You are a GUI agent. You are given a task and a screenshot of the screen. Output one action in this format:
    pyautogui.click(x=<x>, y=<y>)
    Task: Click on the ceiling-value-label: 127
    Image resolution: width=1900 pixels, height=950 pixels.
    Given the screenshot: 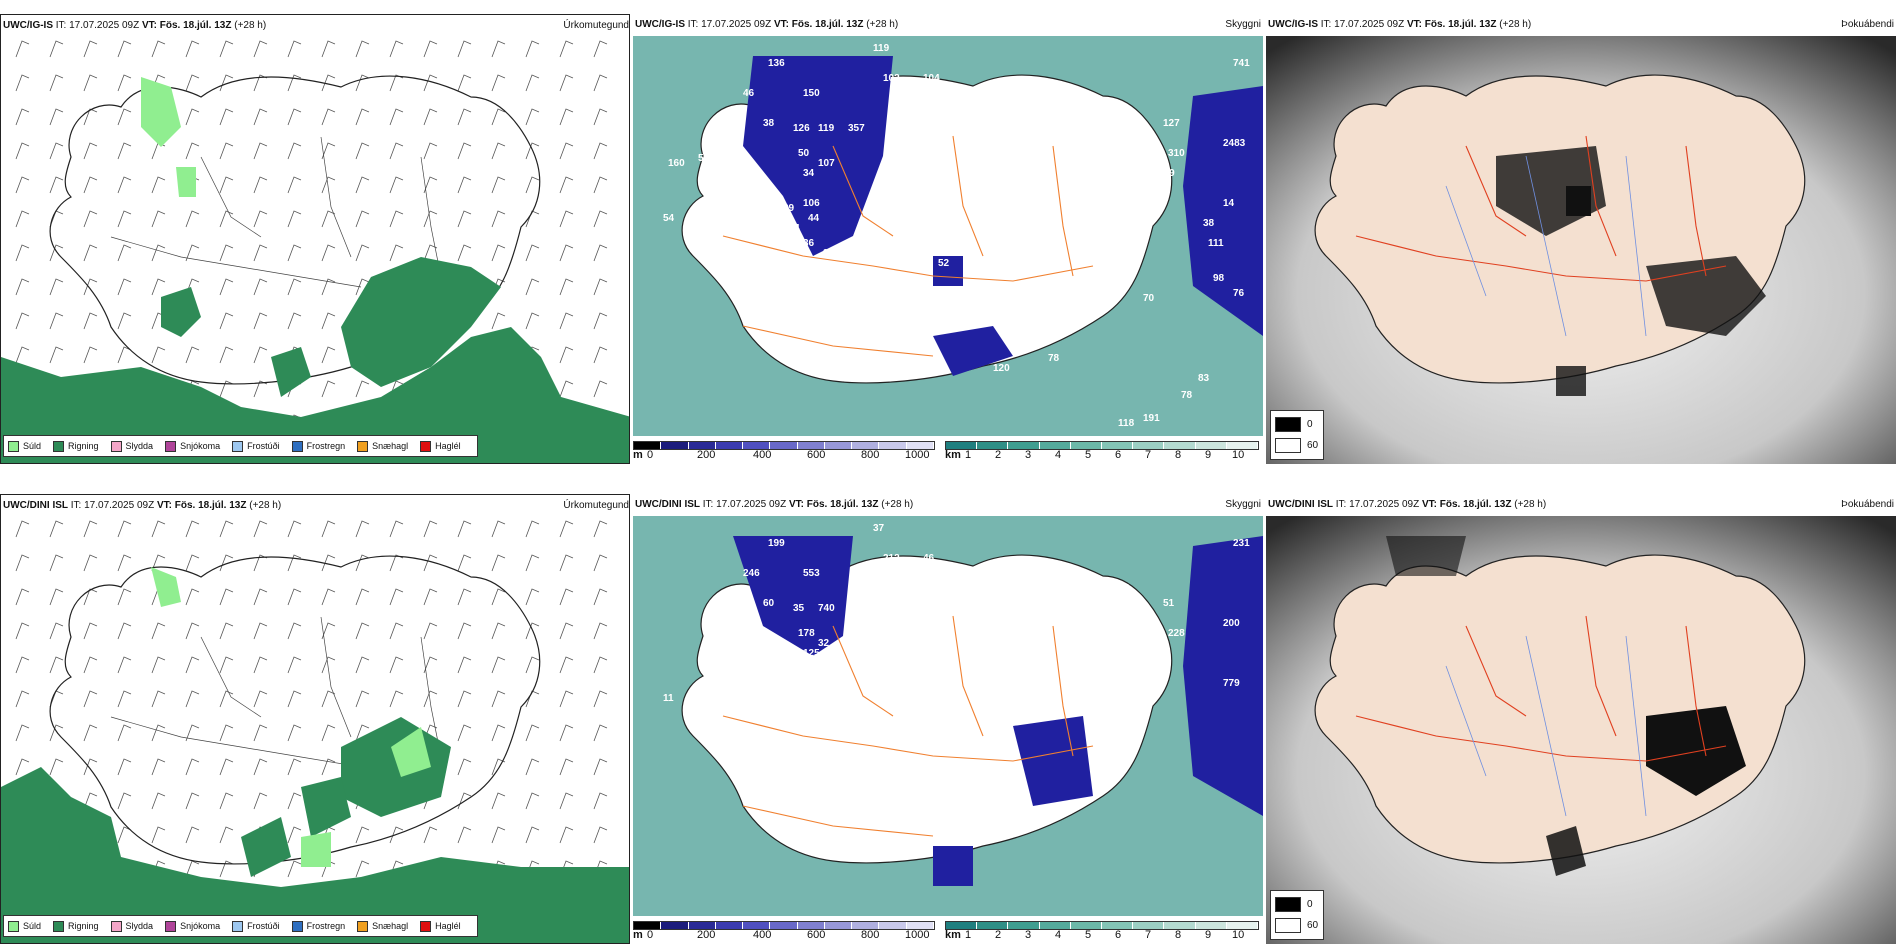 What is the action you would take?
    pyautogui.click(x=1171, y=123)
    